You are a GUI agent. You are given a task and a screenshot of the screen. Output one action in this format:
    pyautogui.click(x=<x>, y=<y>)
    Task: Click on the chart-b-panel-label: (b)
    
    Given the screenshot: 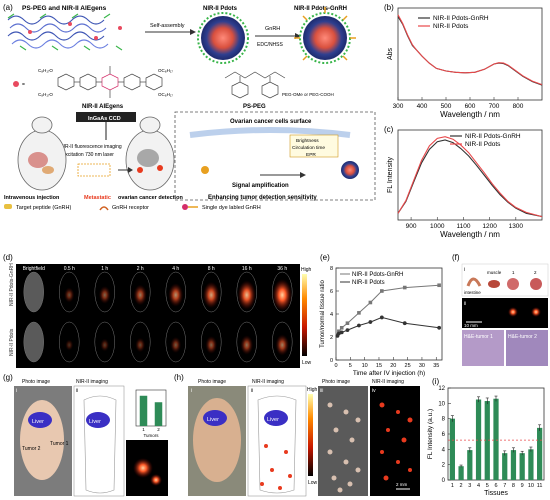 What is the action you would take?
    pyautogui.click(x=389, y=7)
    